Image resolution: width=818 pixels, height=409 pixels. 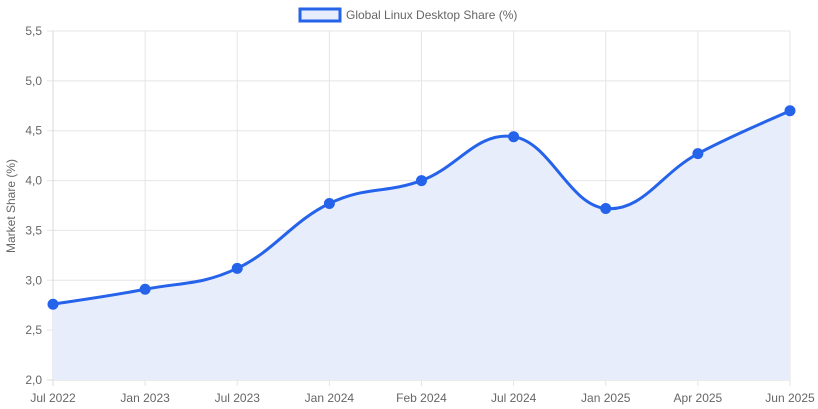 What do you see at coordinates (320, 15) in the screenshot?
I see `legend-swatch` at bounding box center [320, 15].